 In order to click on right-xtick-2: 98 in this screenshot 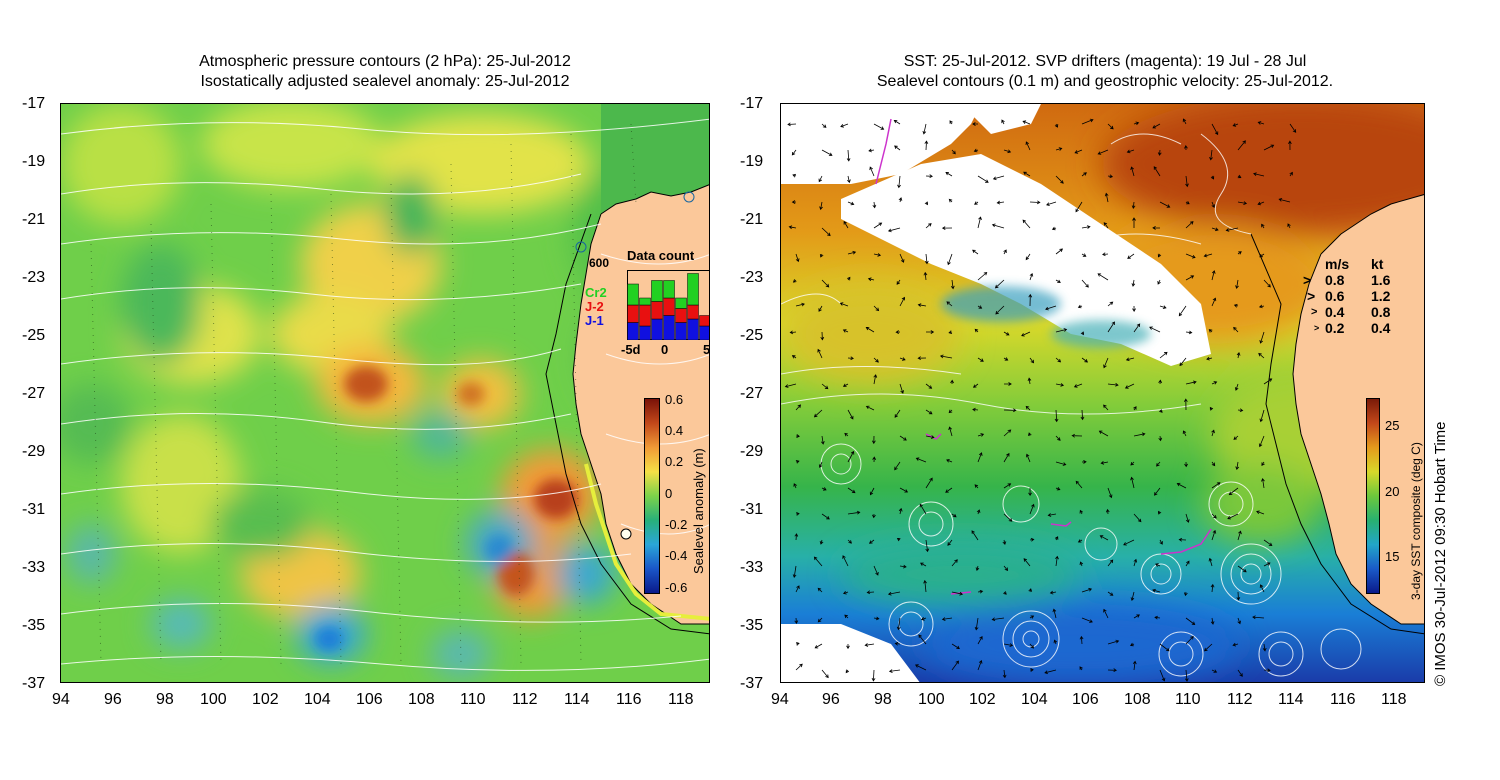, I will do `click(883, 699)`.